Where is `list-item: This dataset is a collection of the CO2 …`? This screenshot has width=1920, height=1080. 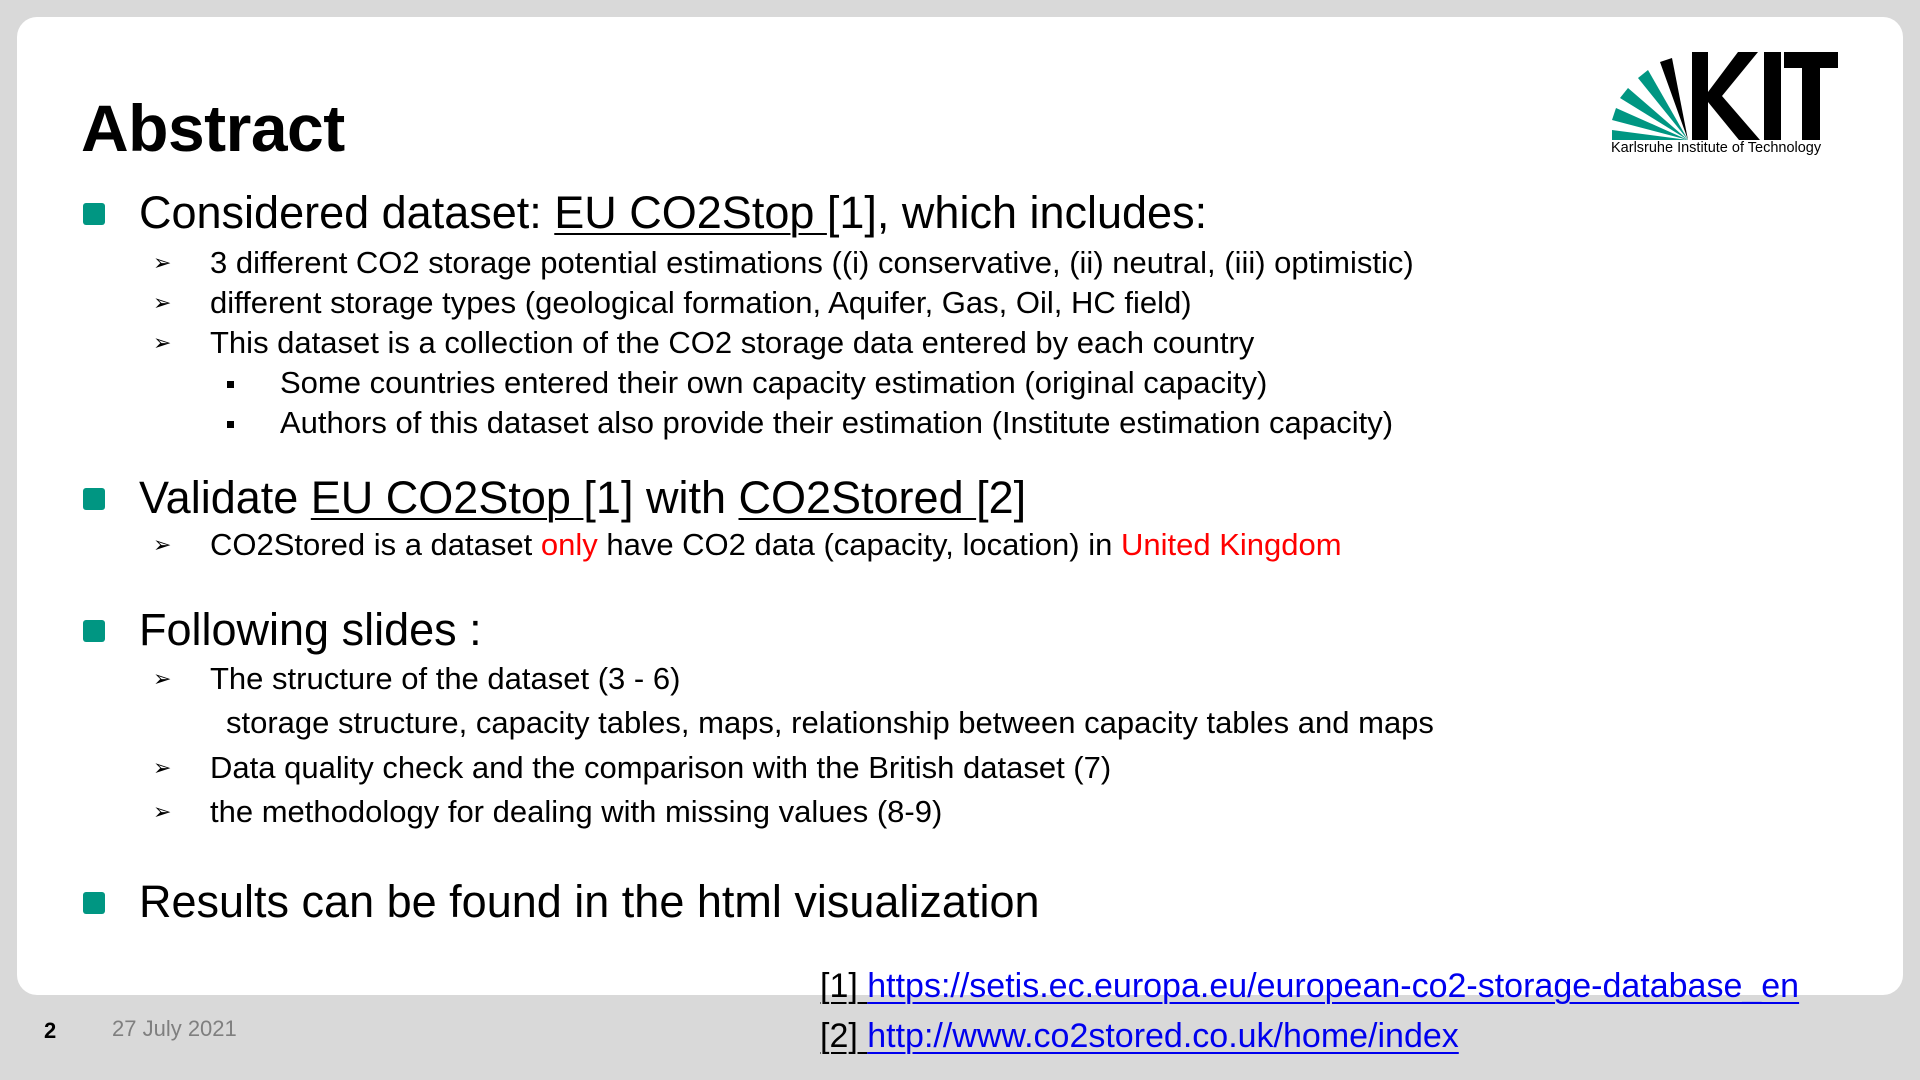
list-item: This dataset is a collection of the CO2 … is located at coordinates (732, 342).